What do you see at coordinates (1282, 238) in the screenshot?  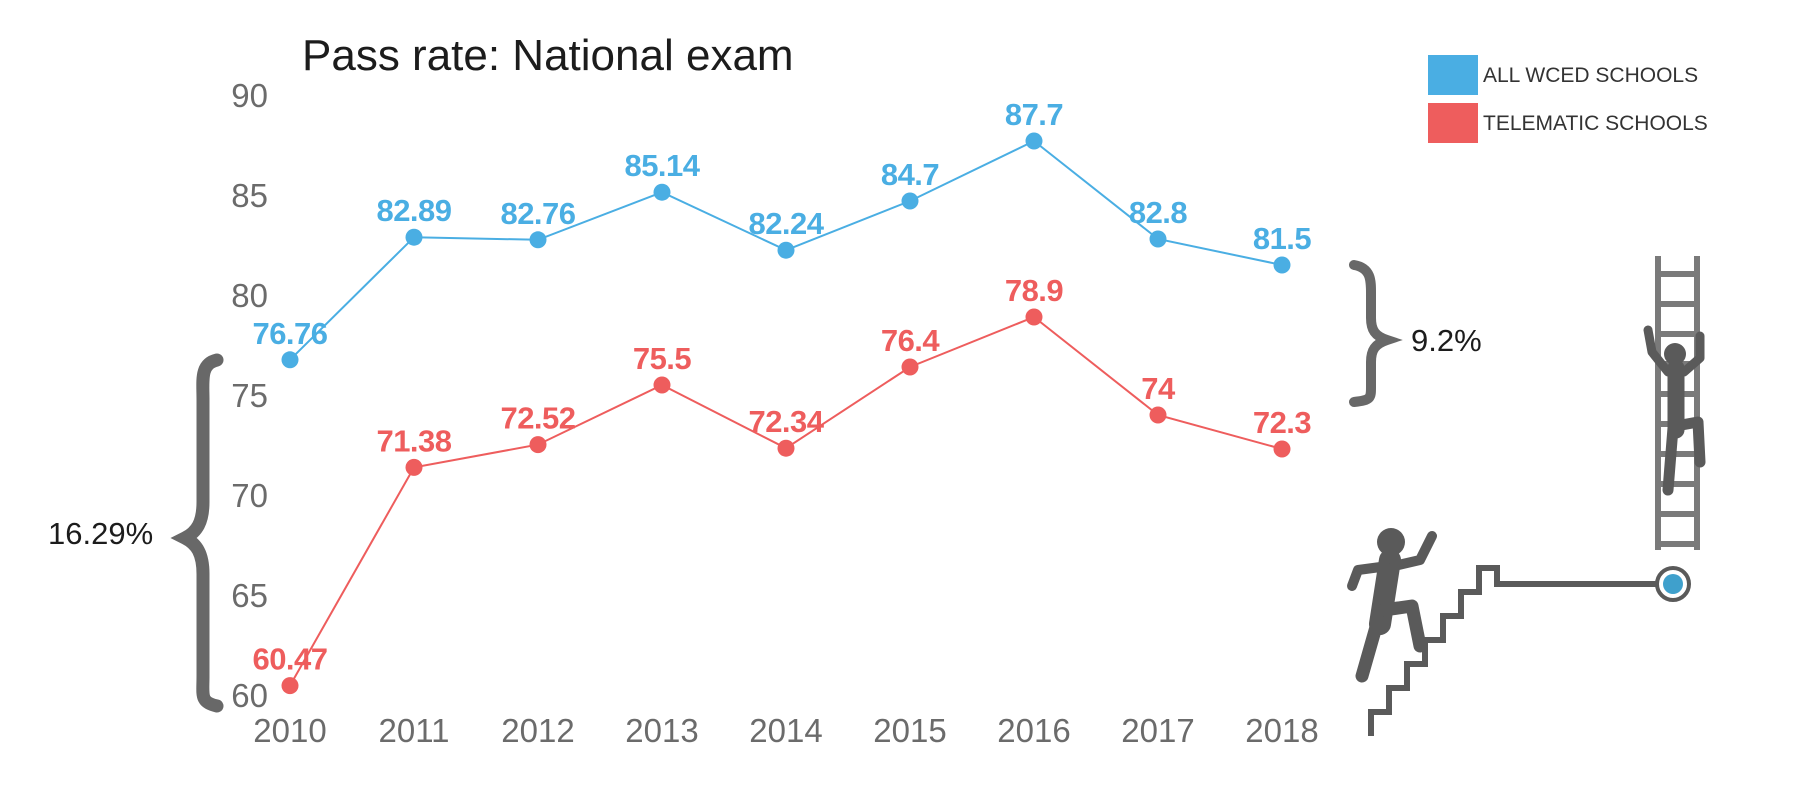 I see `data-label: 81.5` at bounding box center [1282, 238].